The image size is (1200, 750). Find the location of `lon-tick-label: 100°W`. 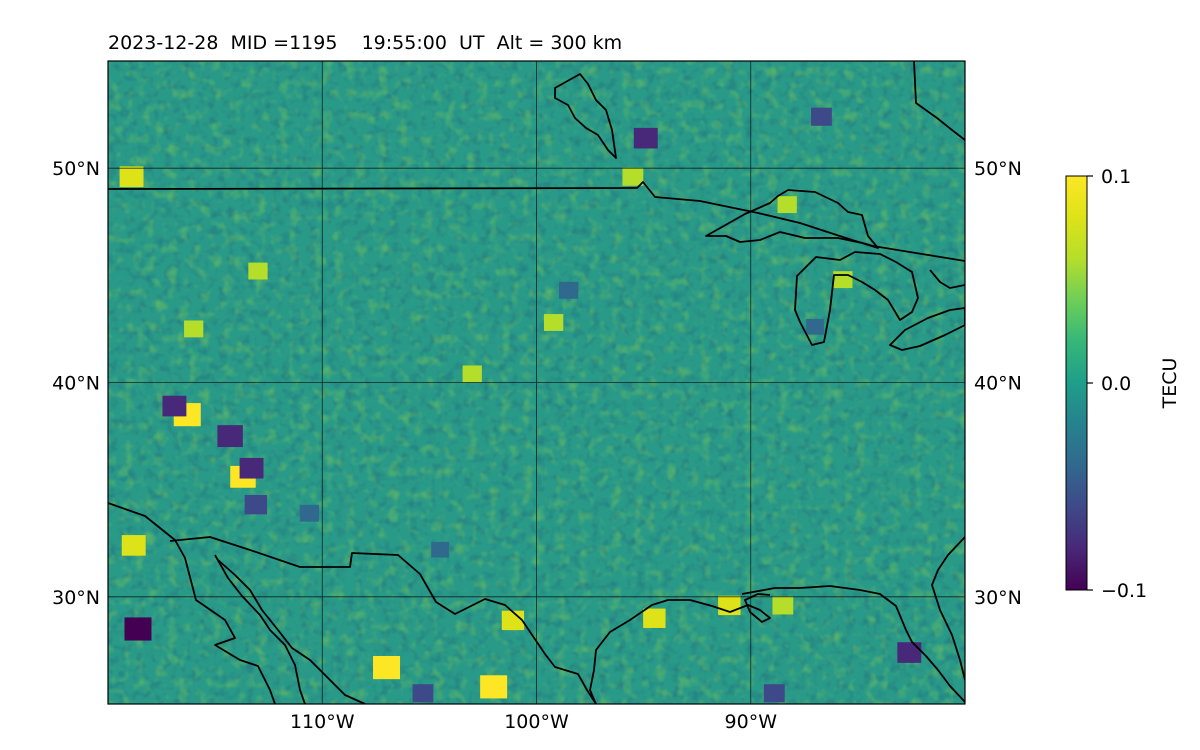

lon-tick-label: 100°W is located at coordinates (536, 722).